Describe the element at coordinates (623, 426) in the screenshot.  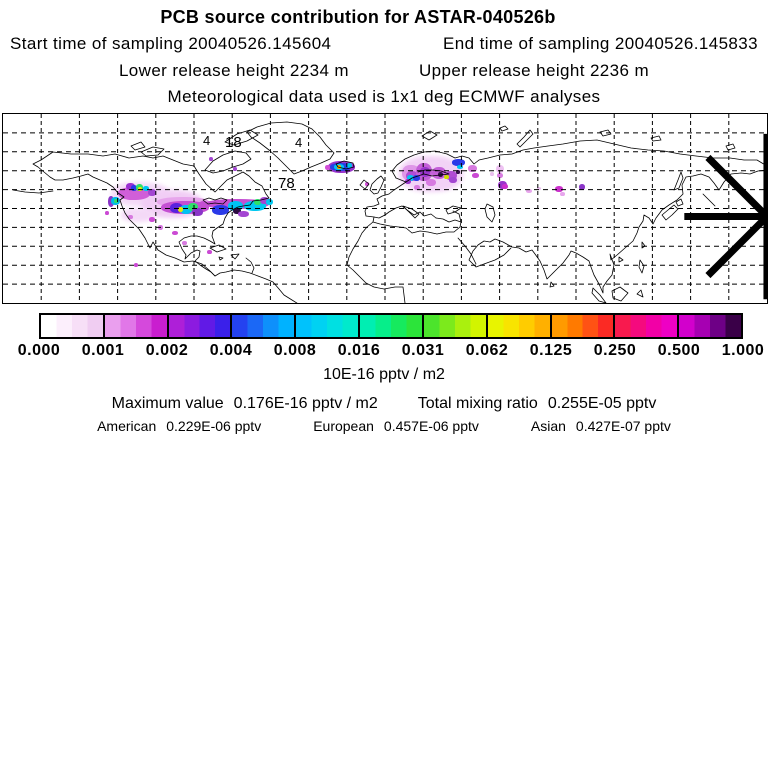
I see `asian-number: 0.427E-07 pptv` at that location.